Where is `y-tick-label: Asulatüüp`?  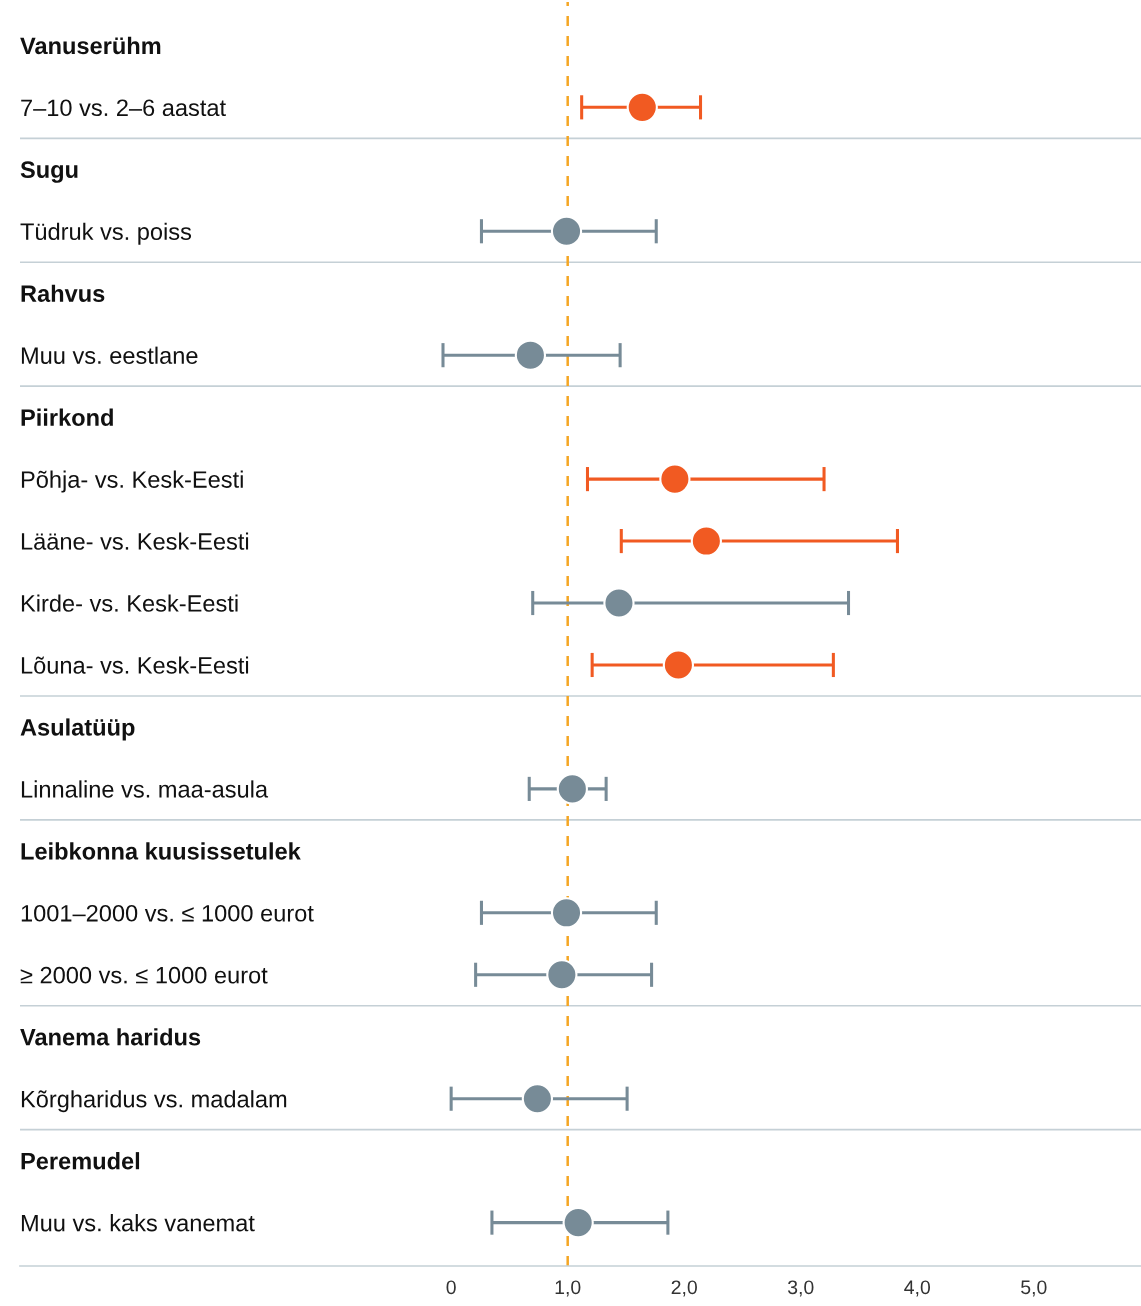
y-tick-label: Asulatüüp is located at coordinates (77, 729).